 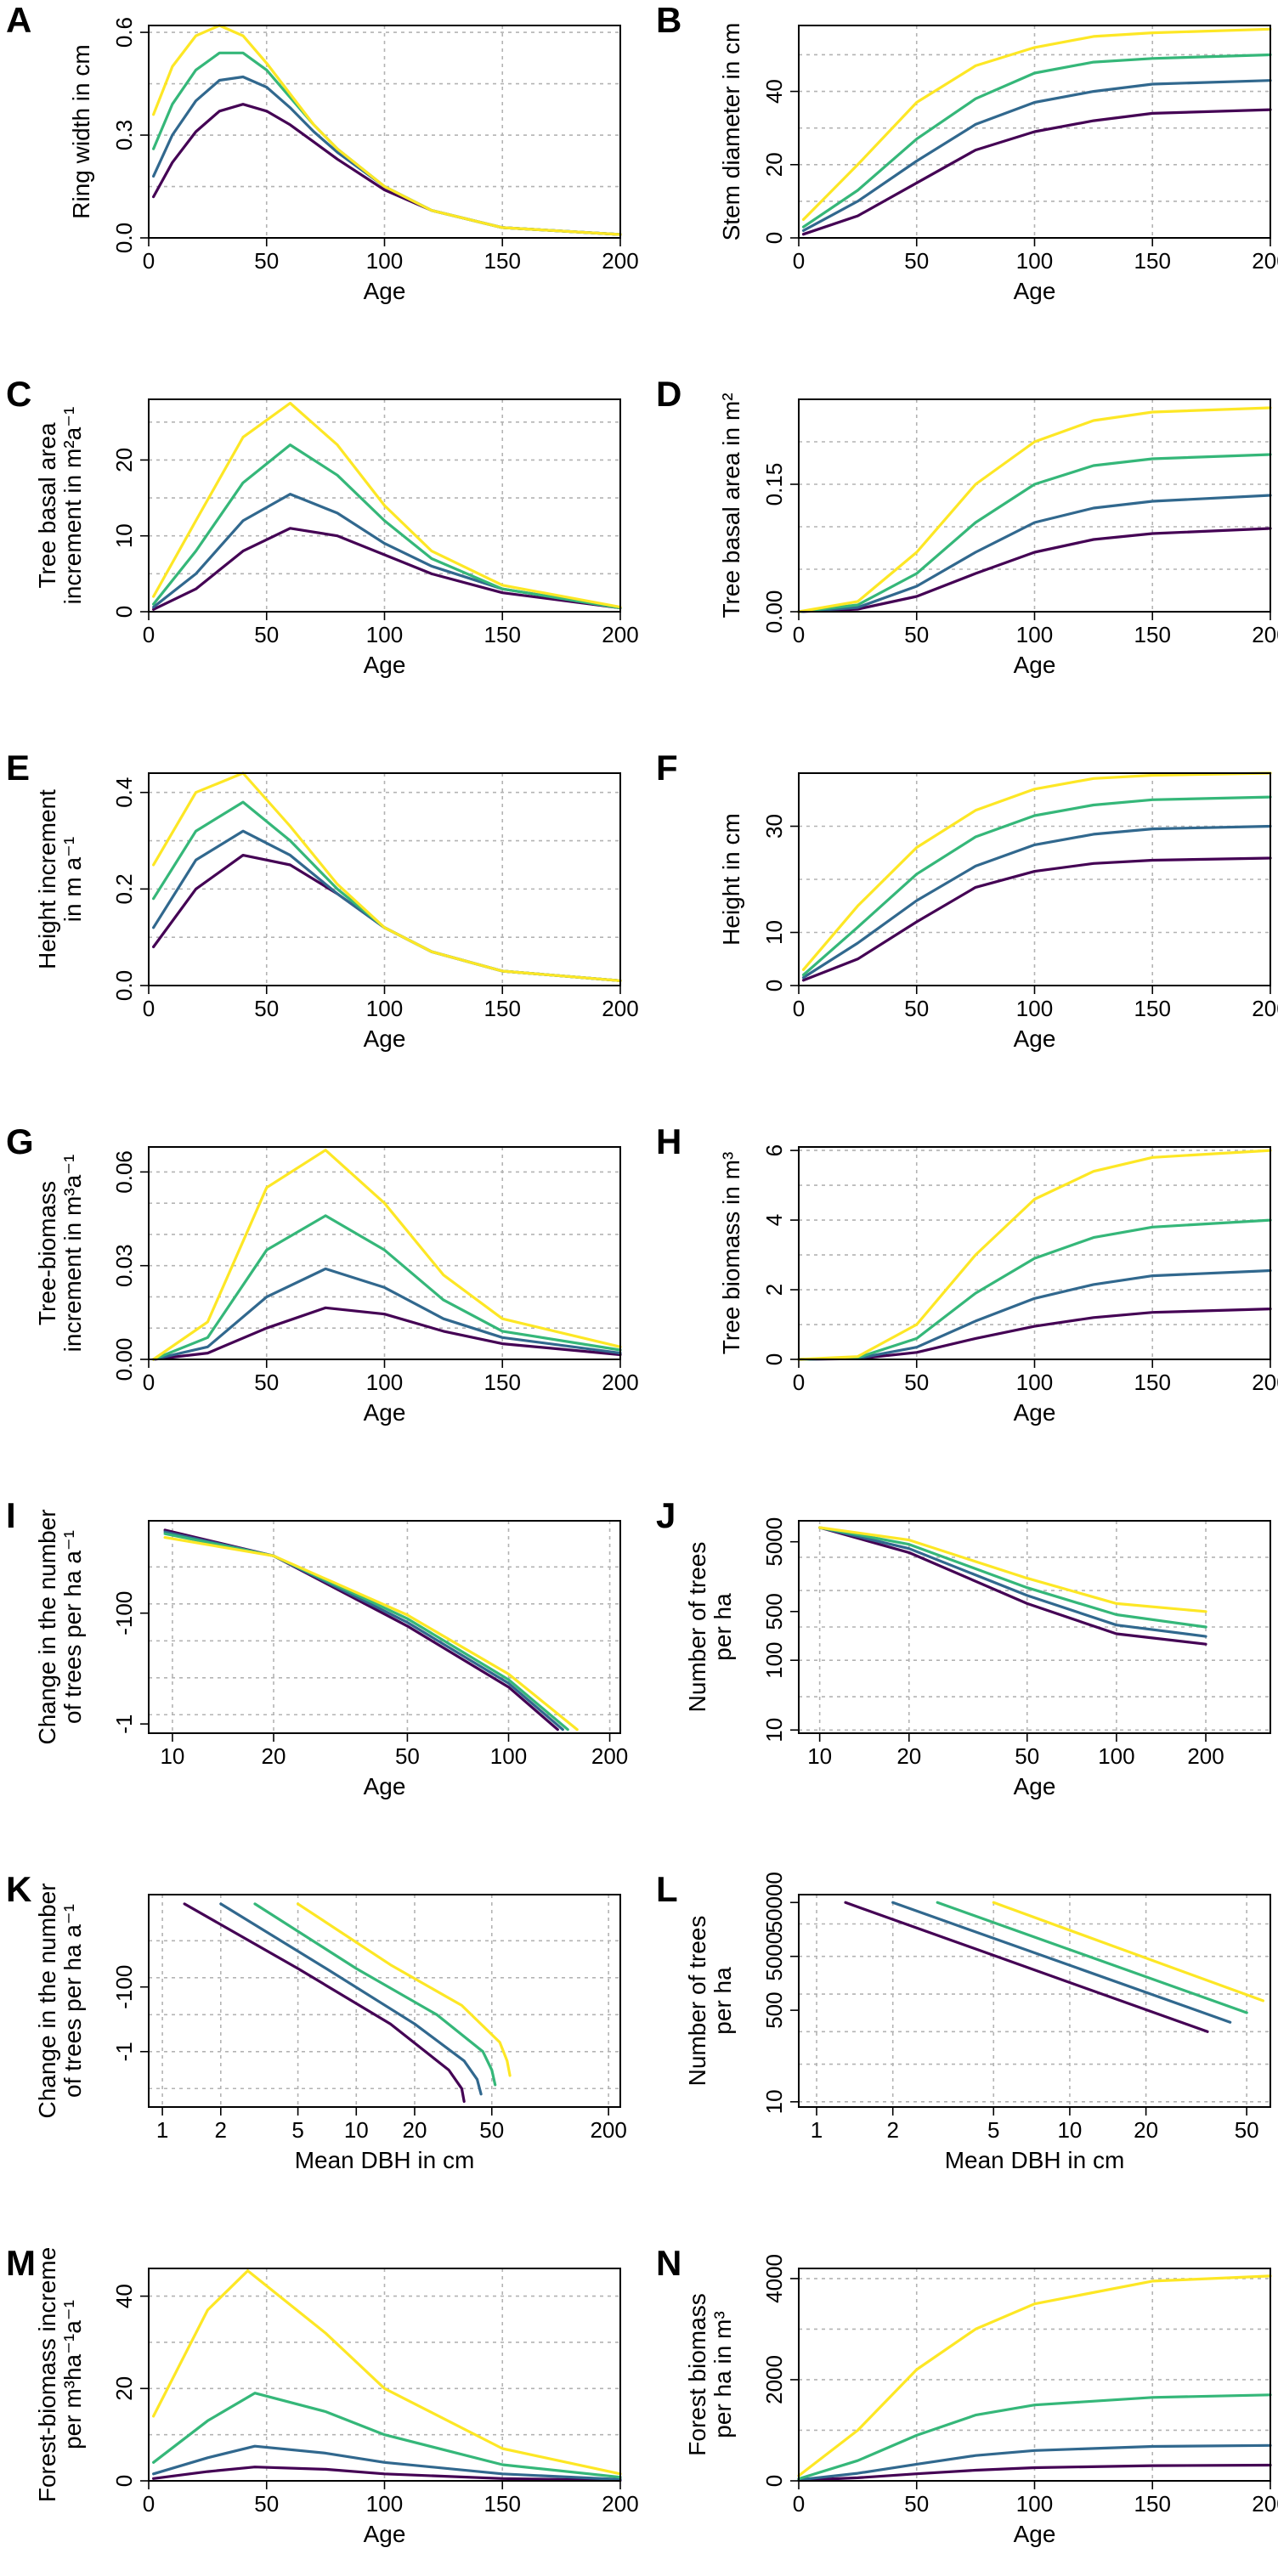 What do you see at coordinates (357, 2130) in the screenshot?
I see `x-tick-label: 10` at bounding box center [357, 2130].